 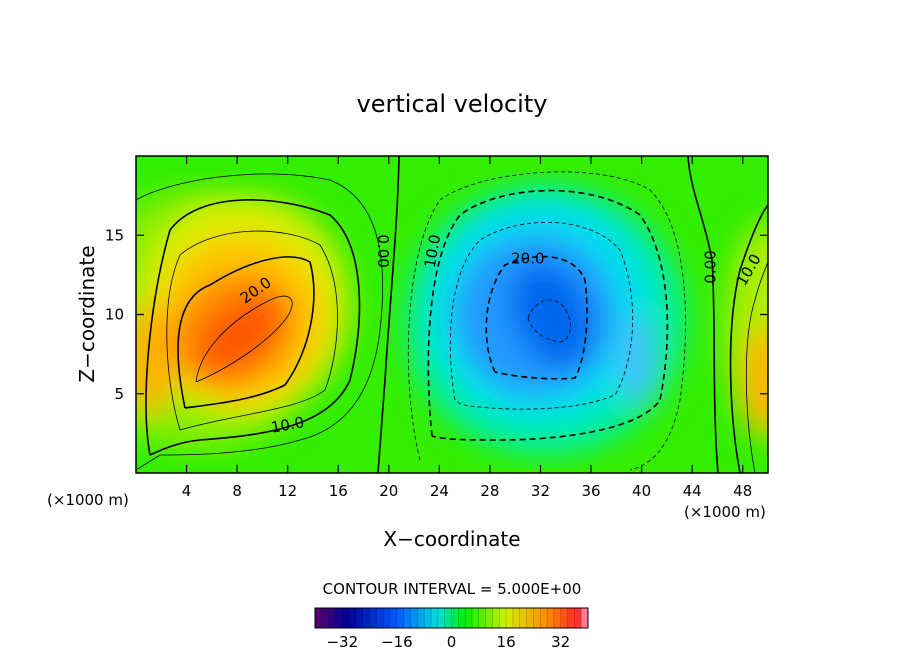 I want to click on x-tick-label: 44, so click(x=692, y=491).